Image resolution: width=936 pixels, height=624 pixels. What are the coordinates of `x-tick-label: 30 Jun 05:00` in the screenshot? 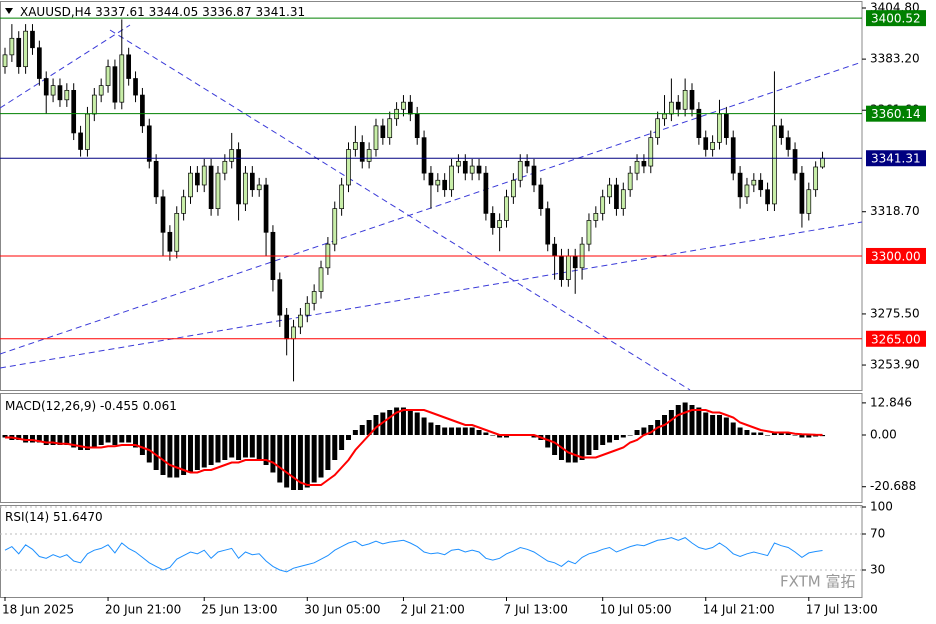 It's located at (342, 610).